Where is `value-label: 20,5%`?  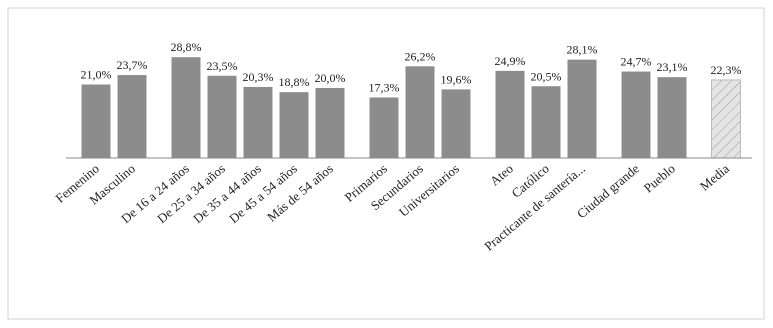 value-label: 20,5% is located at coordinates (546, 76).